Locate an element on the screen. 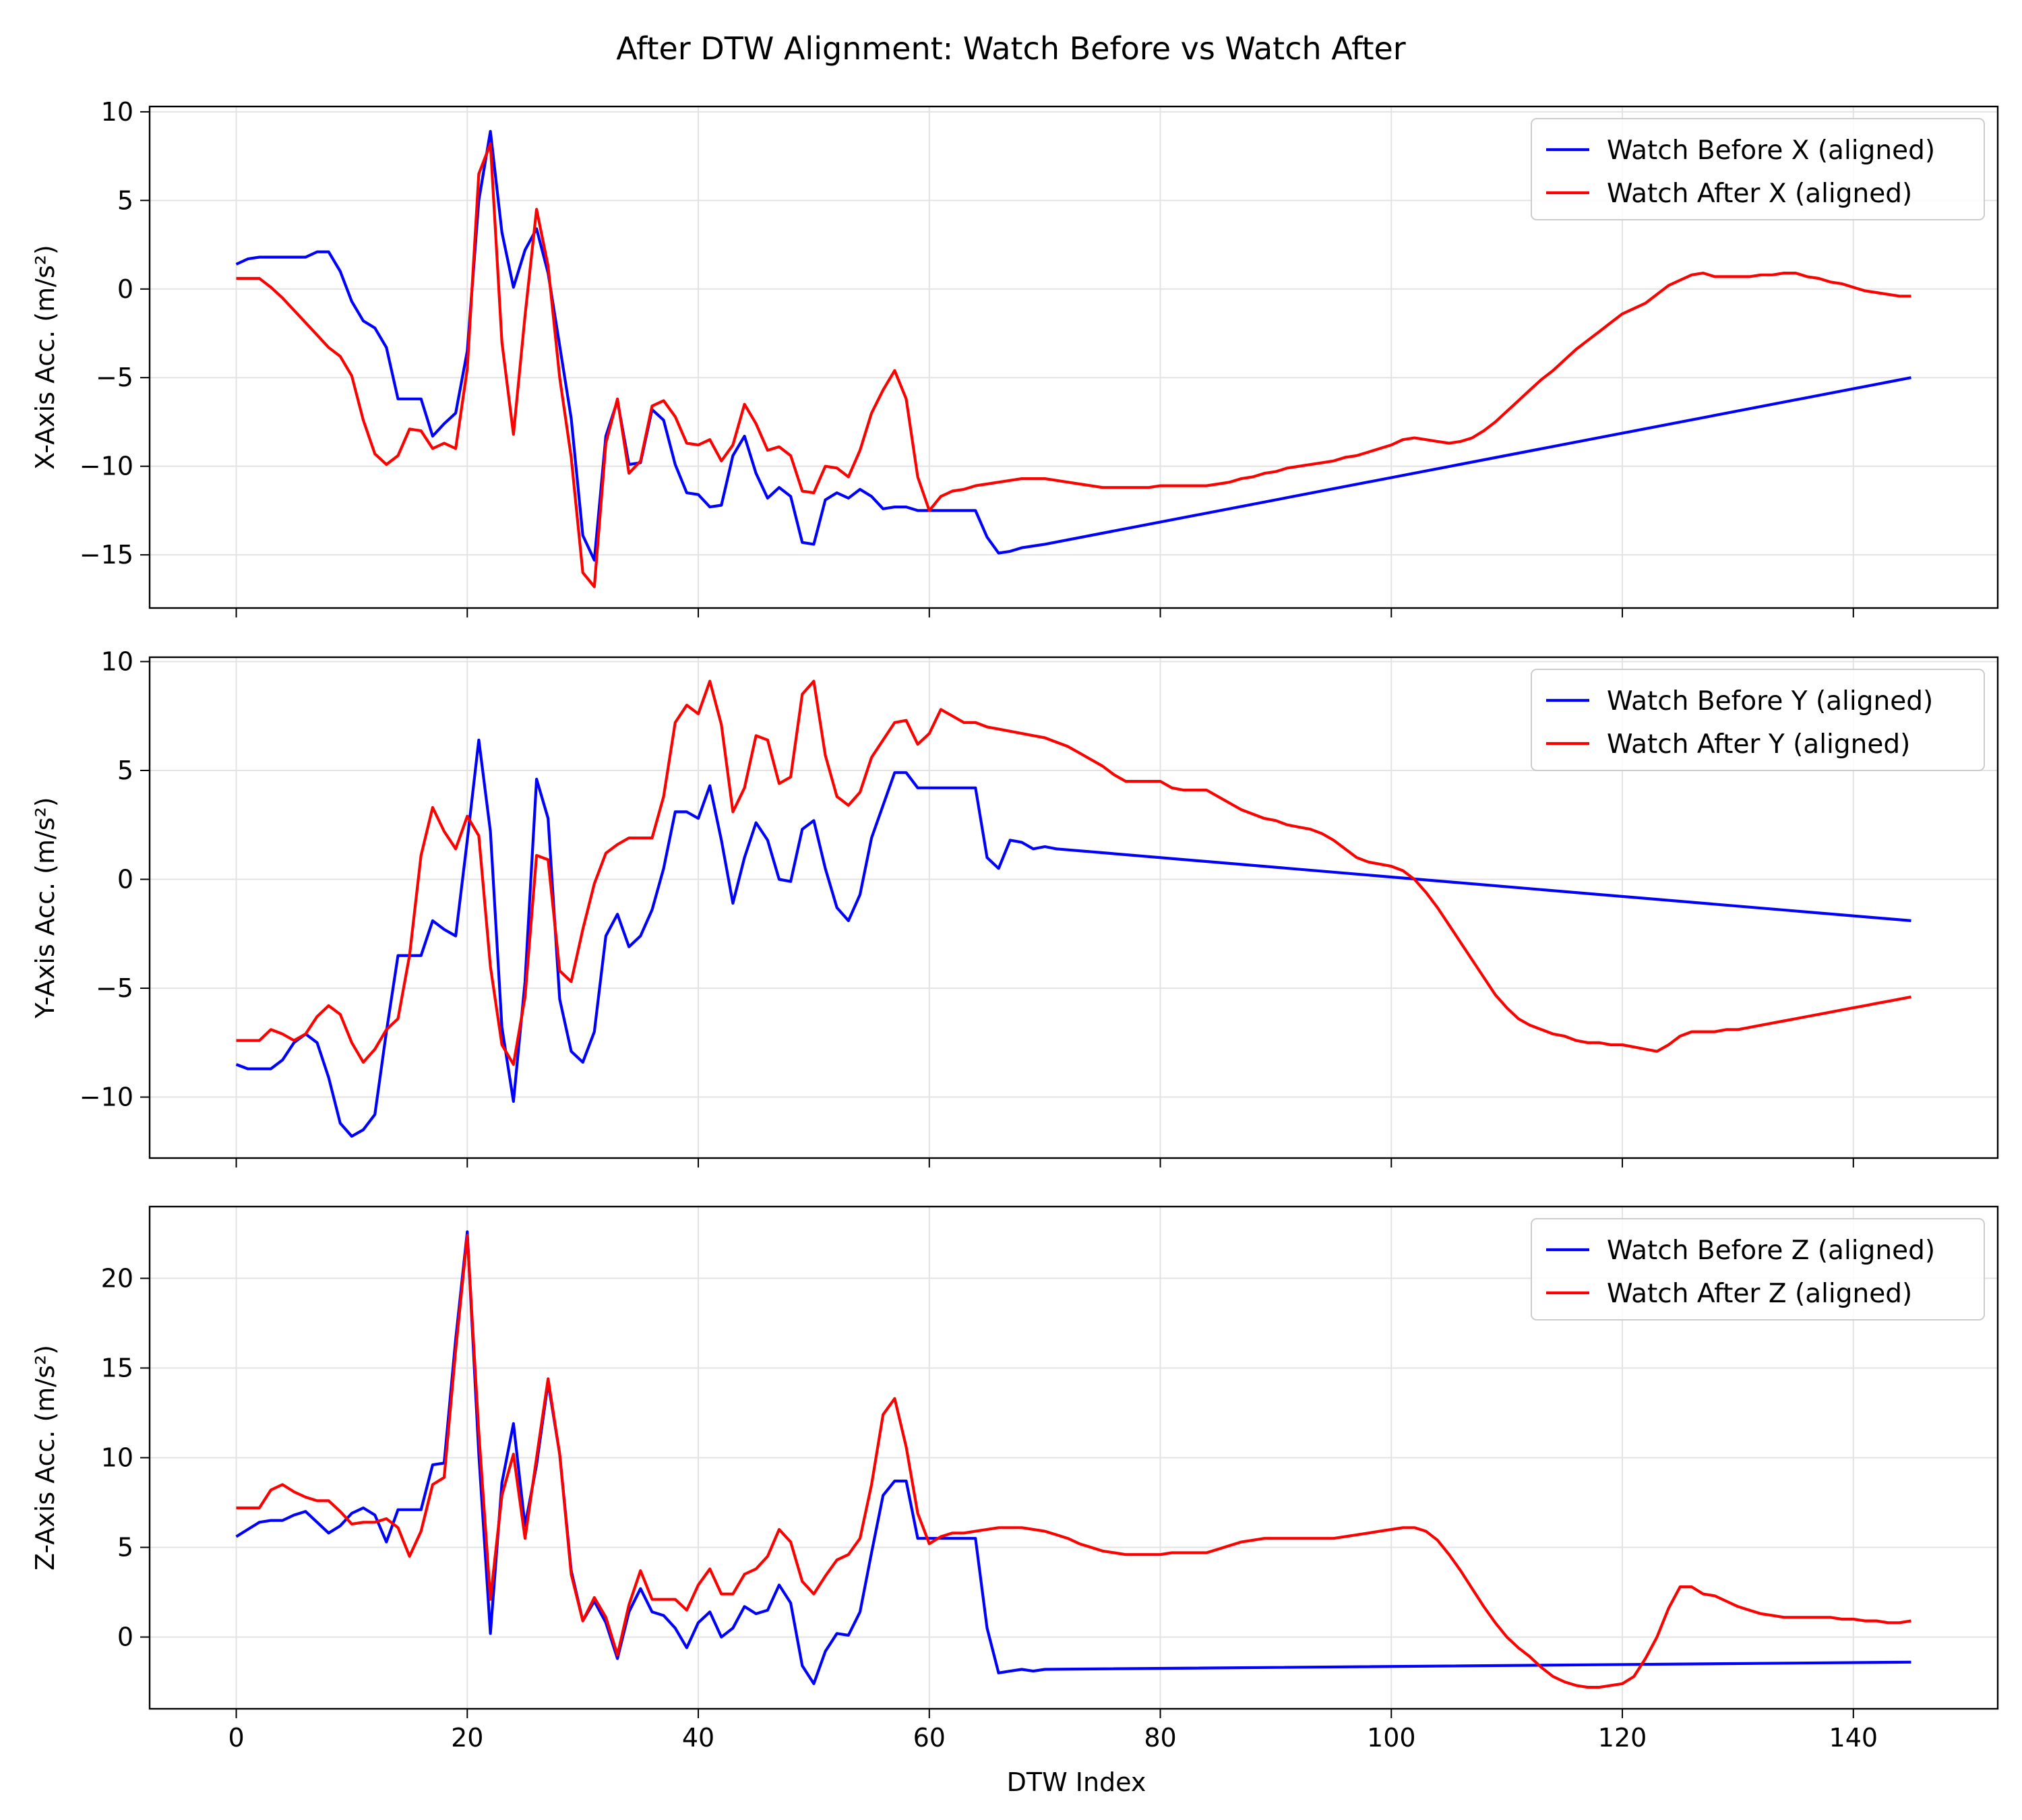  y-axis-label: Y-Axis Acc. (m/s²) is located at coordinates (45, 908).